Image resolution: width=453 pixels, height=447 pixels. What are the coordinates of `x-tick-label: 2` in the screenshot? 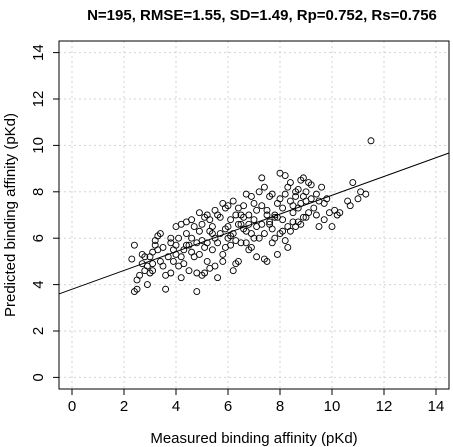 It's located at (124, 406).